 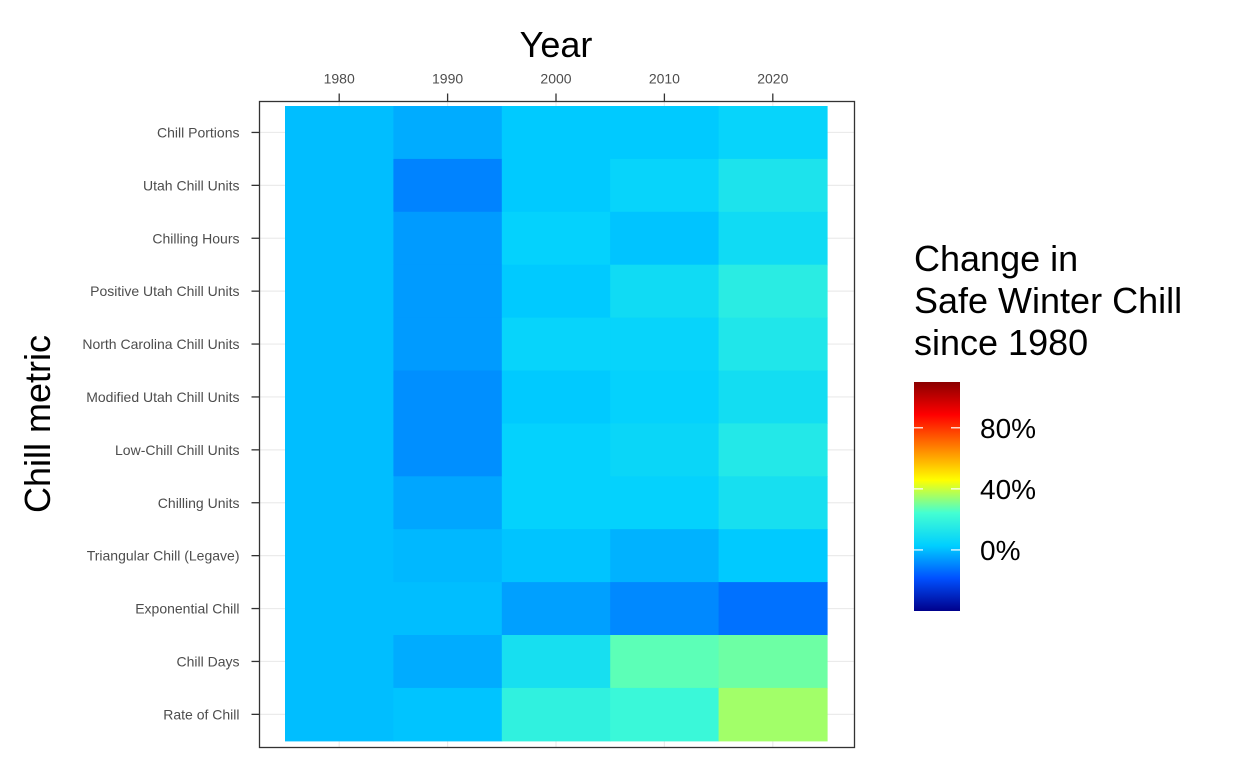 I want to click on y-tick-label: Modified Utah Chill Units, so click(x=162, y=397).